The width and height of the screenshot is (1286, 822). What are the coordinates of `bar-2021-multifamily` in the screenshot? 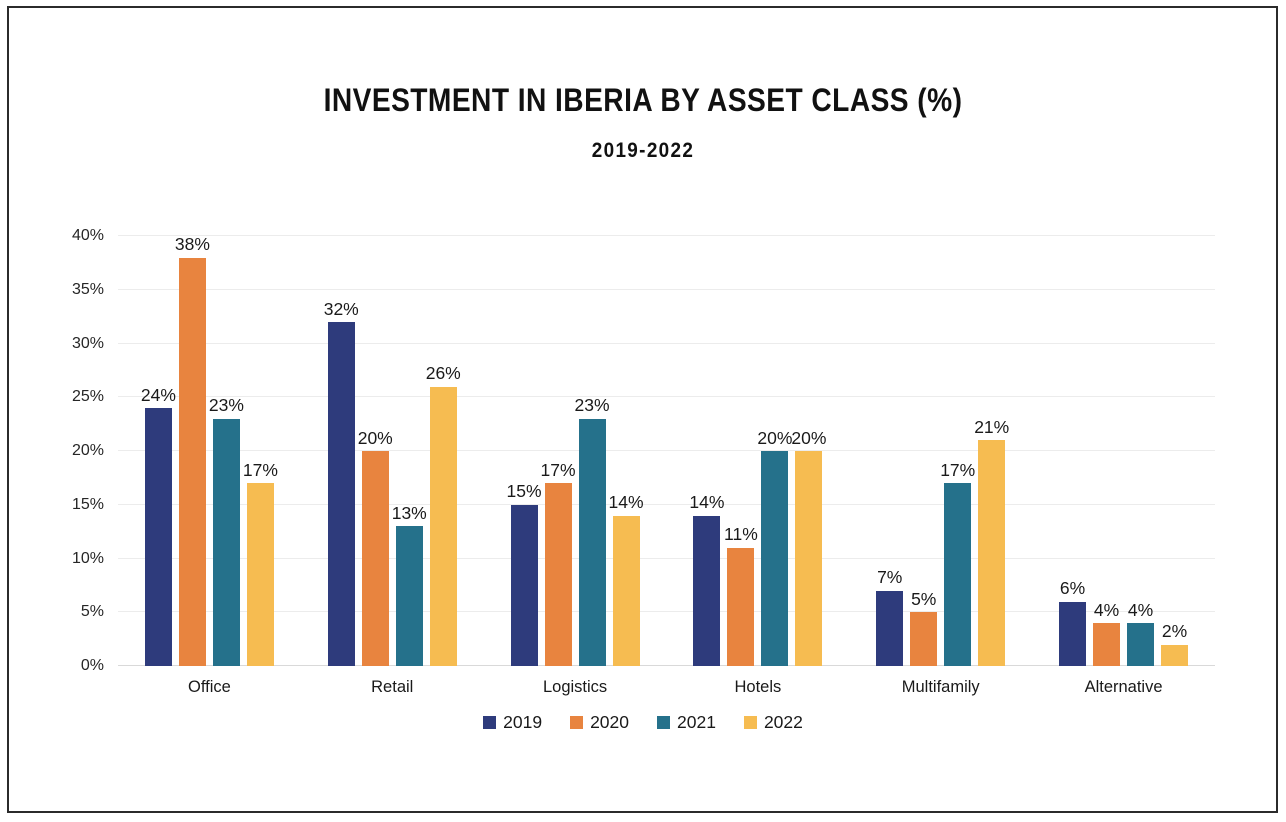 It's located at (958, 574).